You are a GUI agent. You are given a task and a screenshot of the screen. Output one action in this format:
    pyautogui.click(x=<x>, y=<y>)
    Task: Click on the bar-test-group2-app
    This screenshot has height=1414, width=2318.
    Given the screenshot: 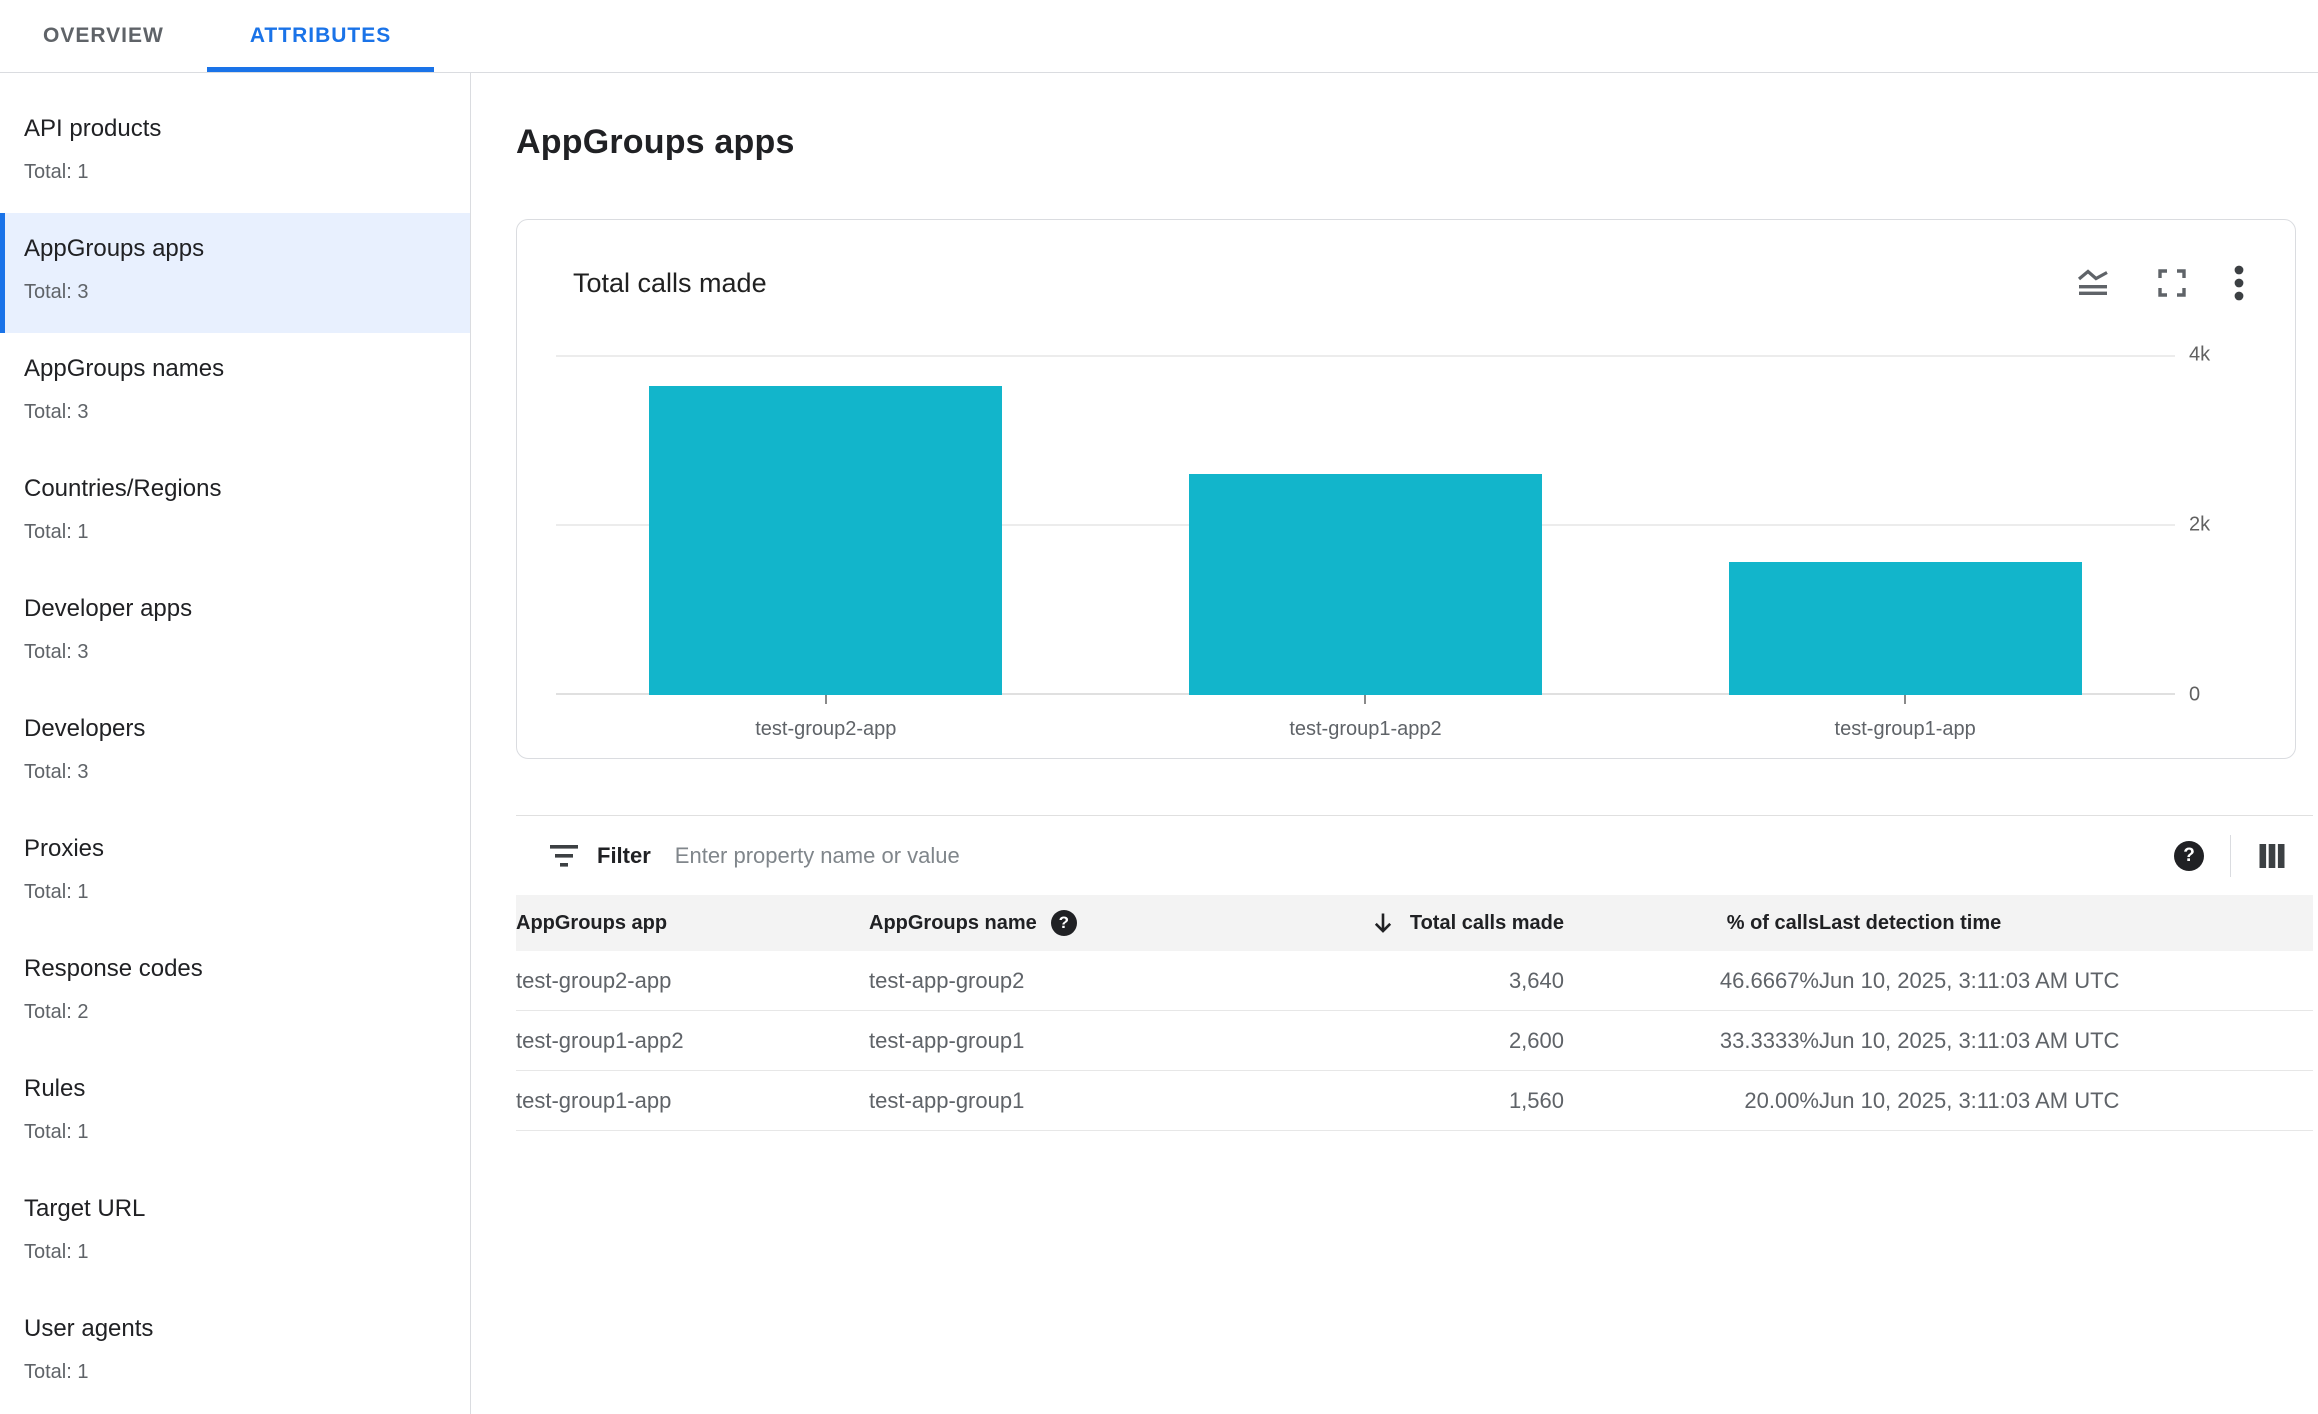 What is the action you would take?
    pyautogui.click(x=826, y=540)
    